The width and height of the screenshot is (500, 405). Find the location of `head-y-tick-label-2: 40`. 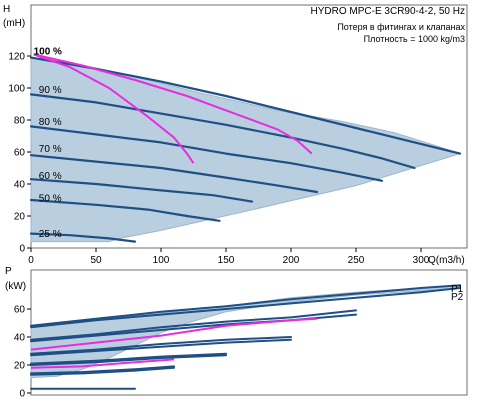

head-y-tick-label-2: 40 is located at coordinates (20, 185).